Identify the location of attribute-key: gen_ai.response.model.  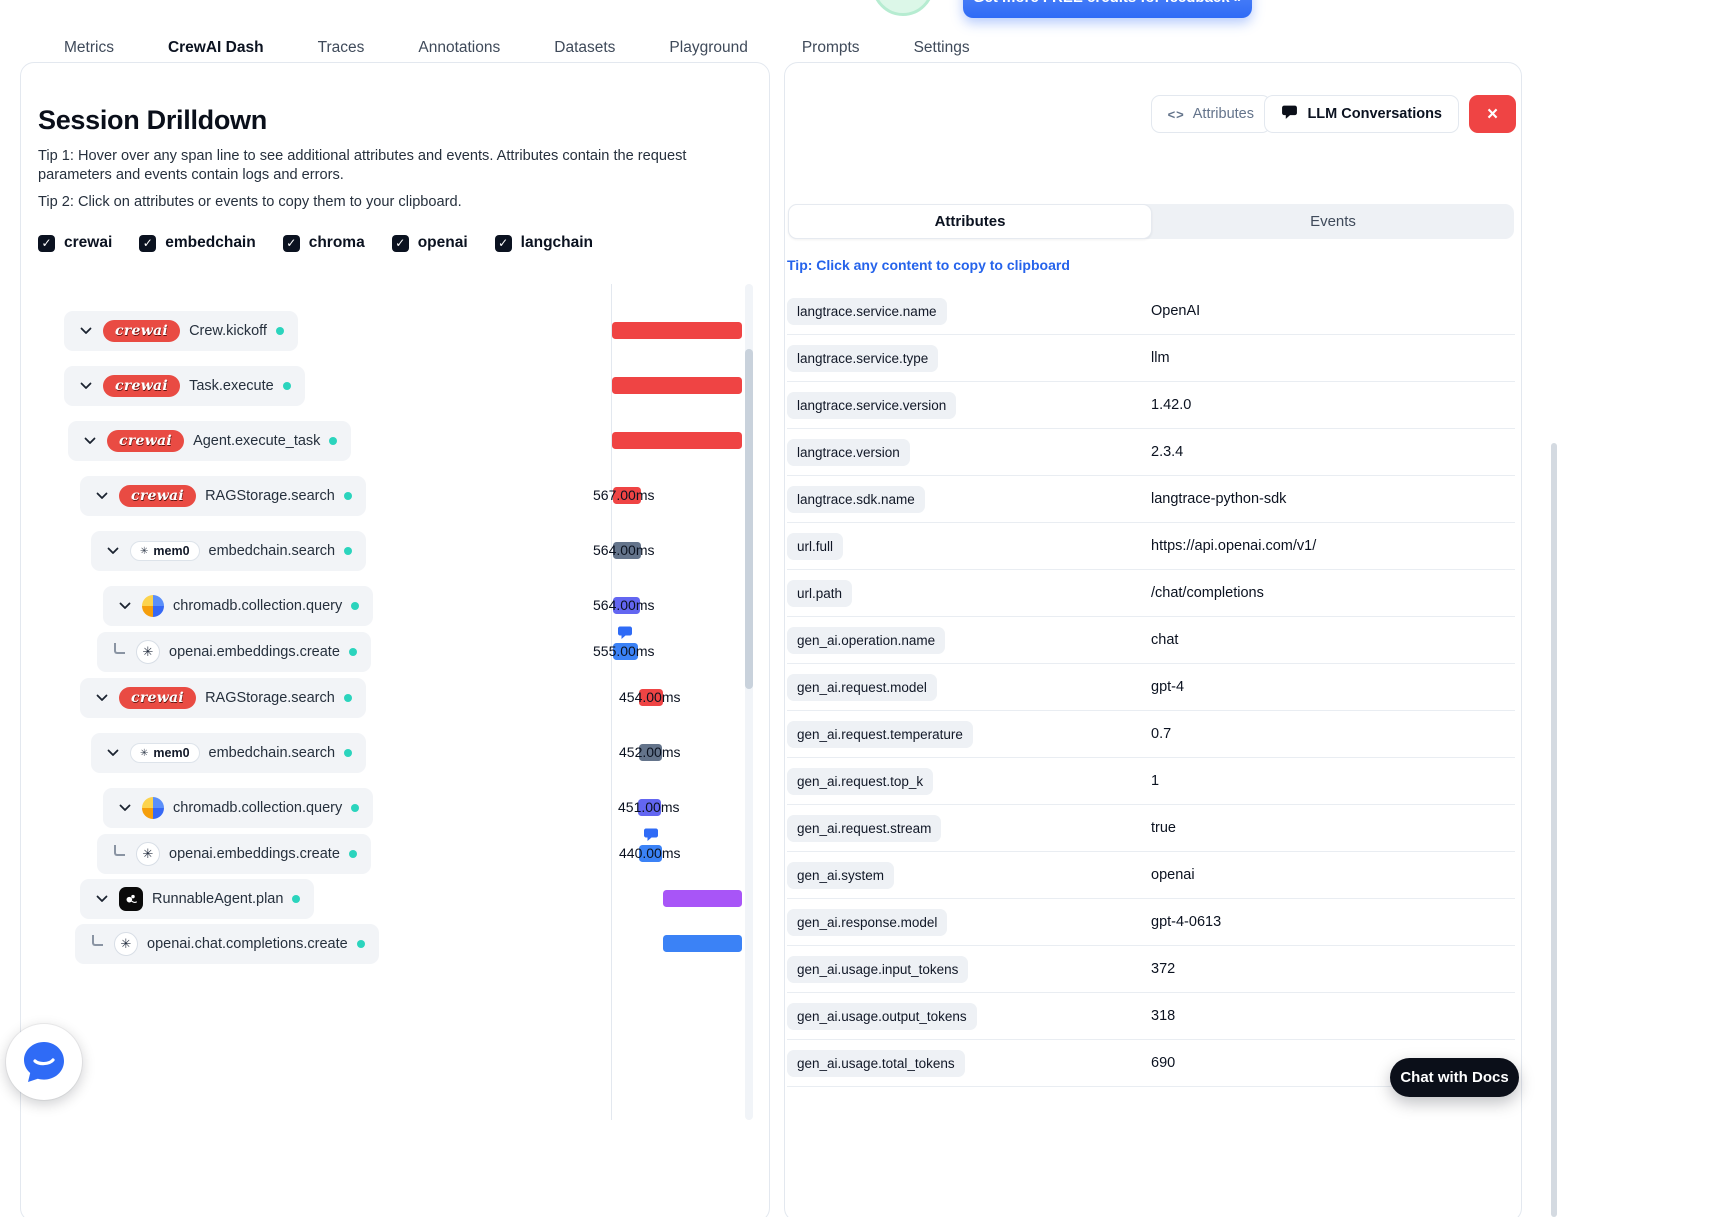
(867, 922).